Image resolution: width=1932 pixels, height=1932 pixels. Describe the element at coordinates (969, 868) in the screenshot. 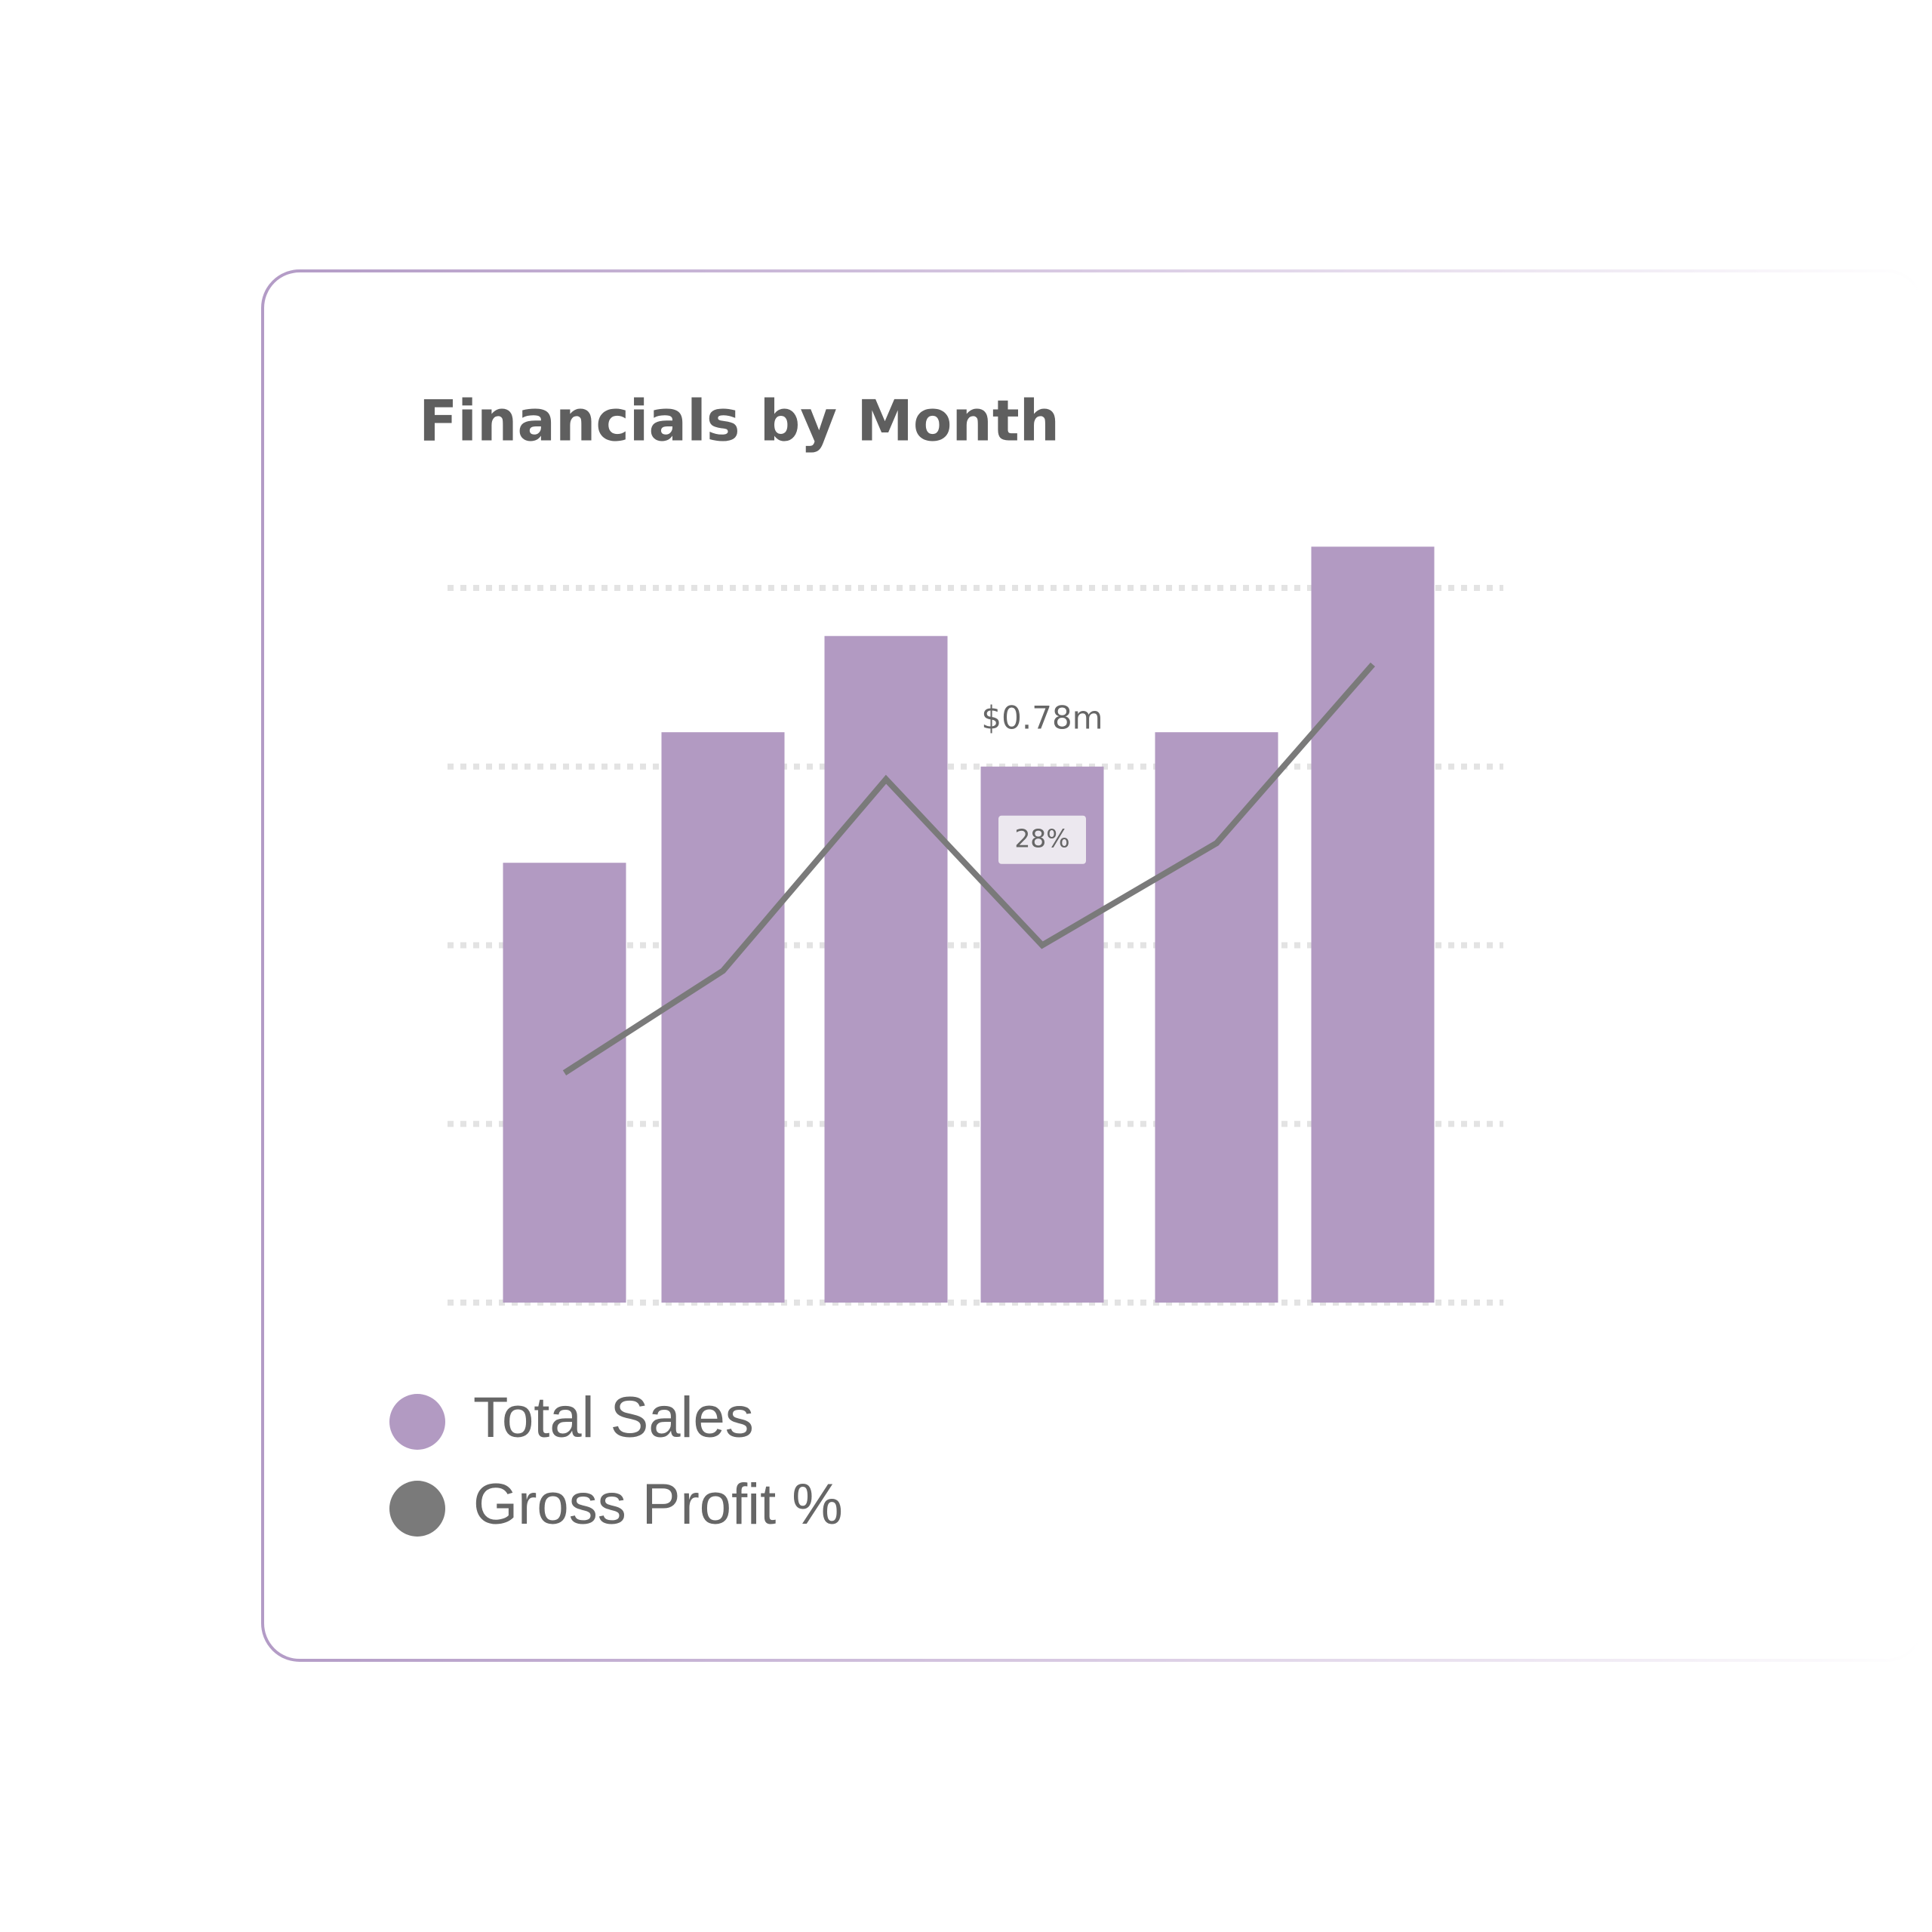

I see `line` at that location.